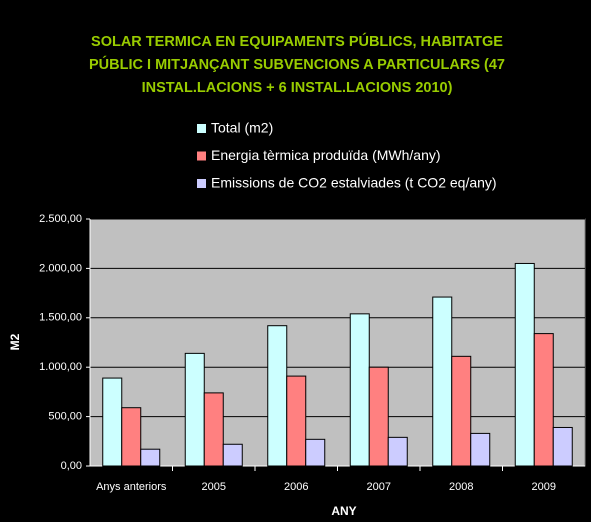 This screenshot has width=591, height=522. What do you see at coordinates (131, 487) in the screenshot?
I see `x-tick-label: Anys anteriors` at bounding box center [131, 487].